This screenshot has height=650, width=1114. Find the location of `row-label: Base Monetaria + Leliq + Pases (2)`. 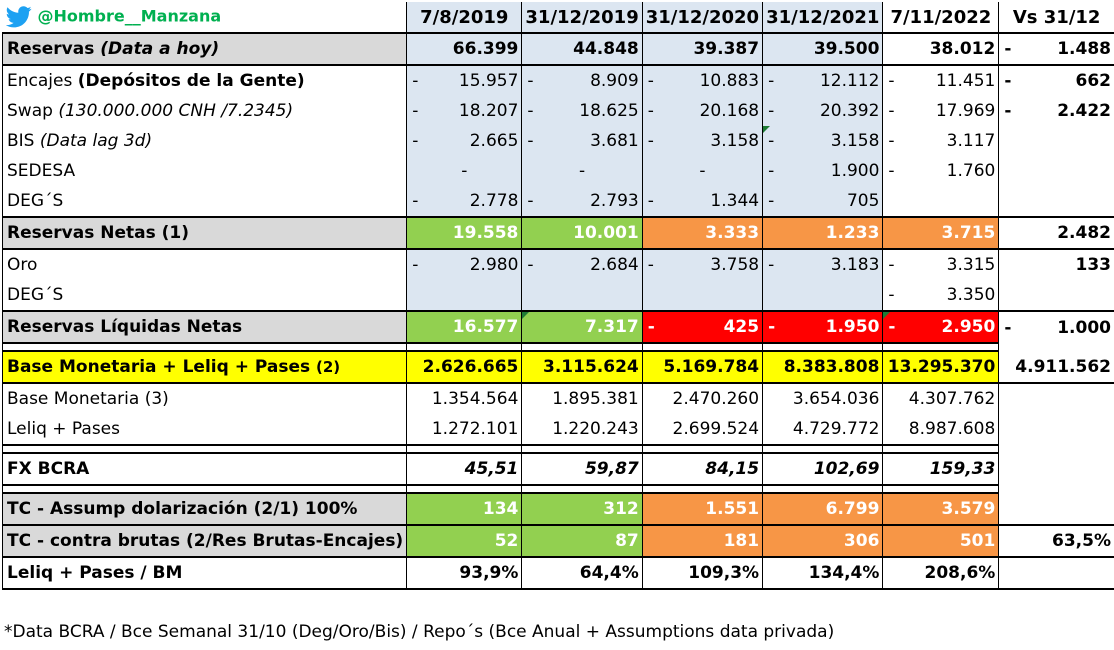

row-label: Base Monetaria + Leliq + Pases (2) is located at coordinates (204, 367).